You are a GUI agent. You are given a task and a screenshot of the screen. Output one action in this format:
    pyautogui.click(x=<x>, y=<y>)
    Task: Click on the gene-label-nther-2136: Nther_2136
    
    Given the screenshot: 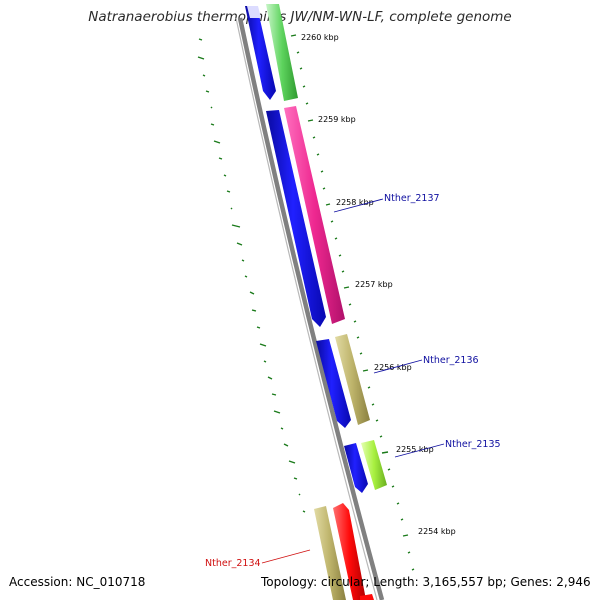 What is the action you would take?
    pyautogui.click(x=451, y=360)
    